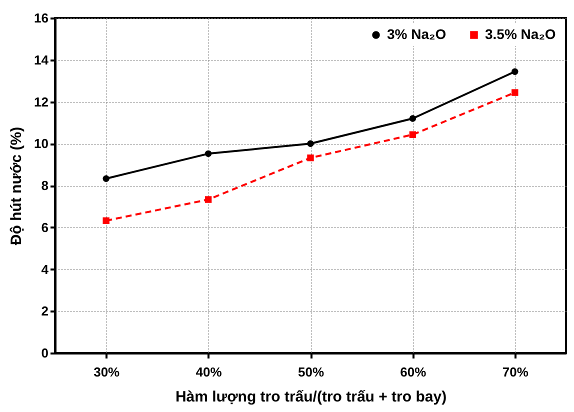  What do you see at coordinates (515, 372) in the screenshot?
I see `x-tick-label: 70%` at bounding box center [515, 372].